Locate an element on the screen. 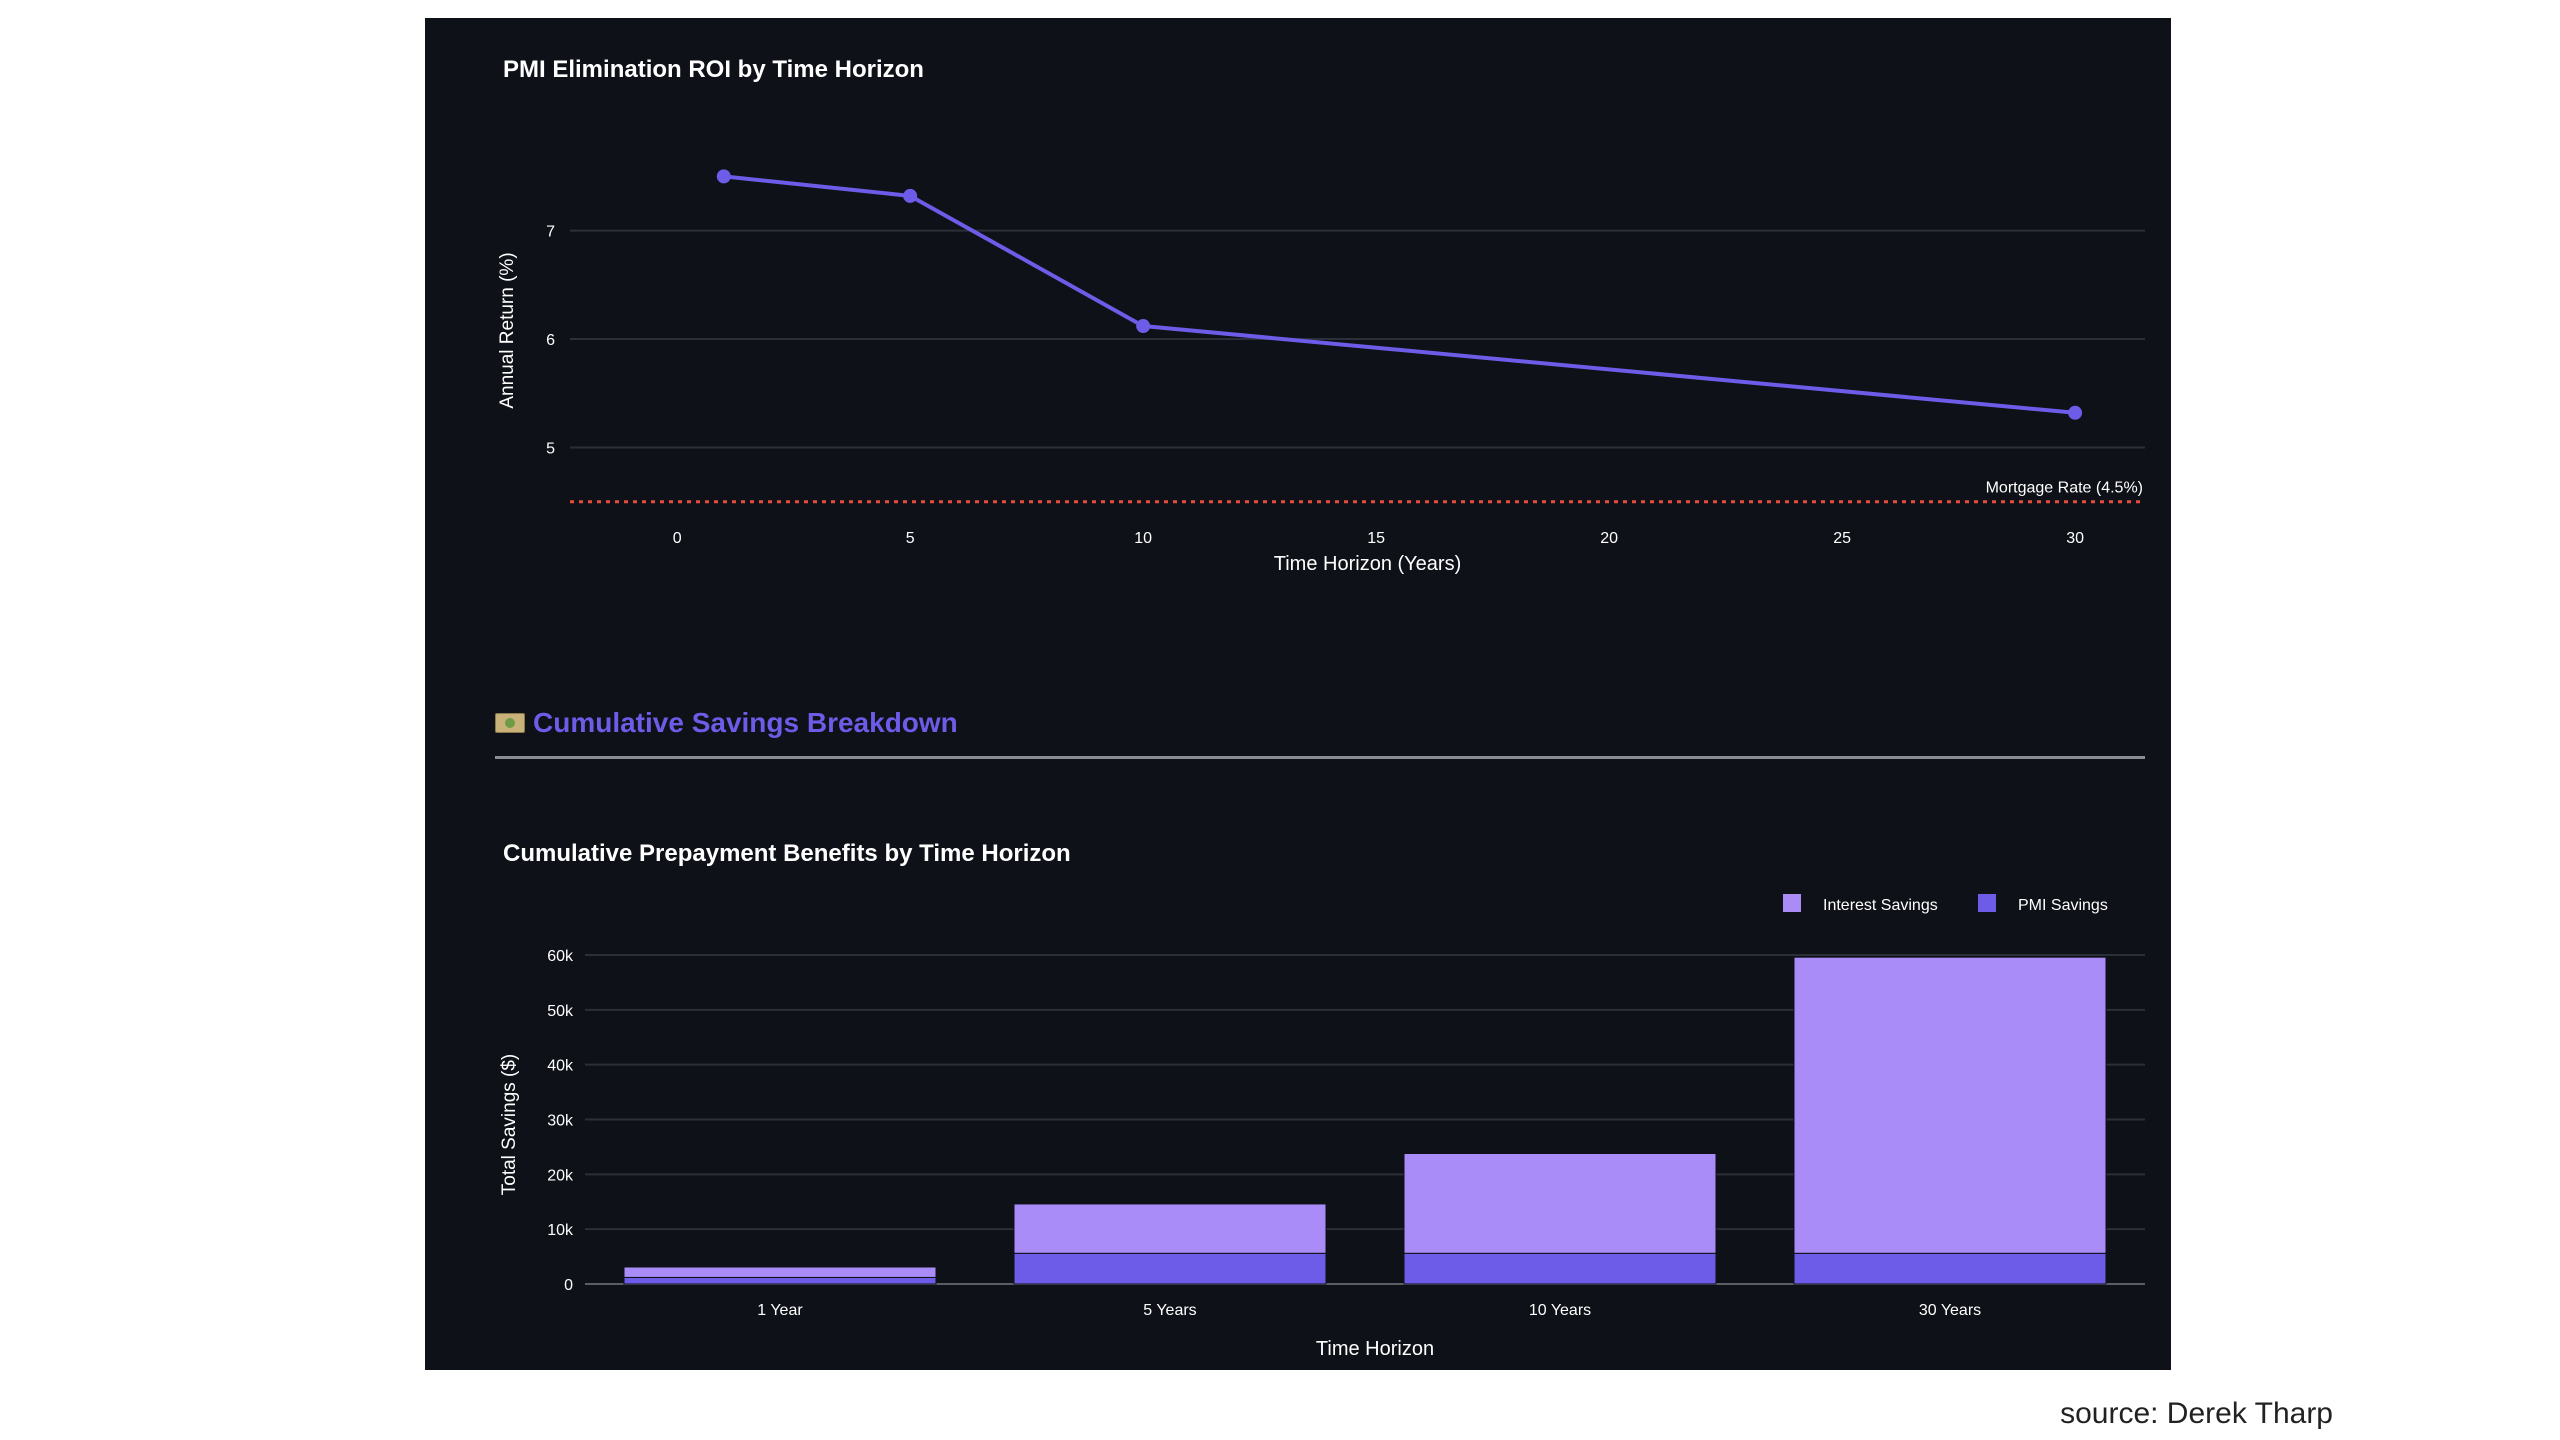  x-tick-label: 5 Years is located at coordinates (1169, 1310).